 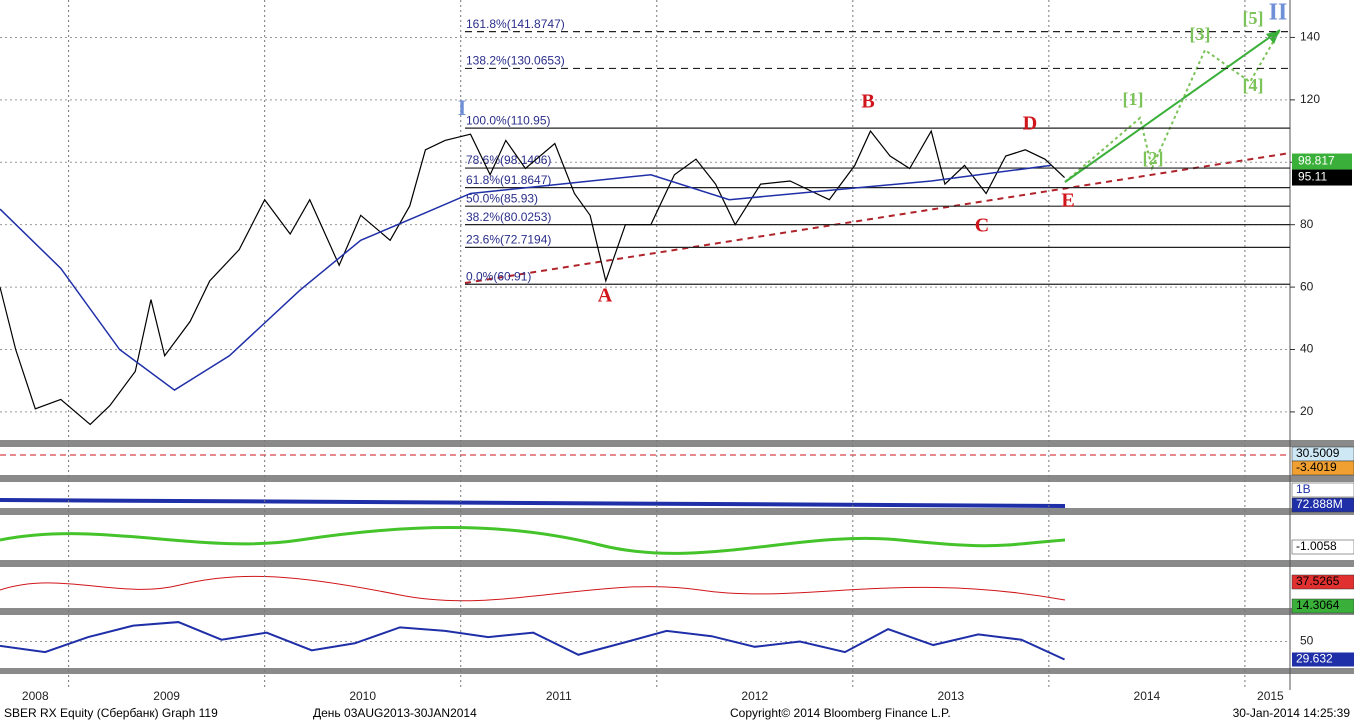 I want to click on y-tick-label: 60, so click(x=1307, y=286).